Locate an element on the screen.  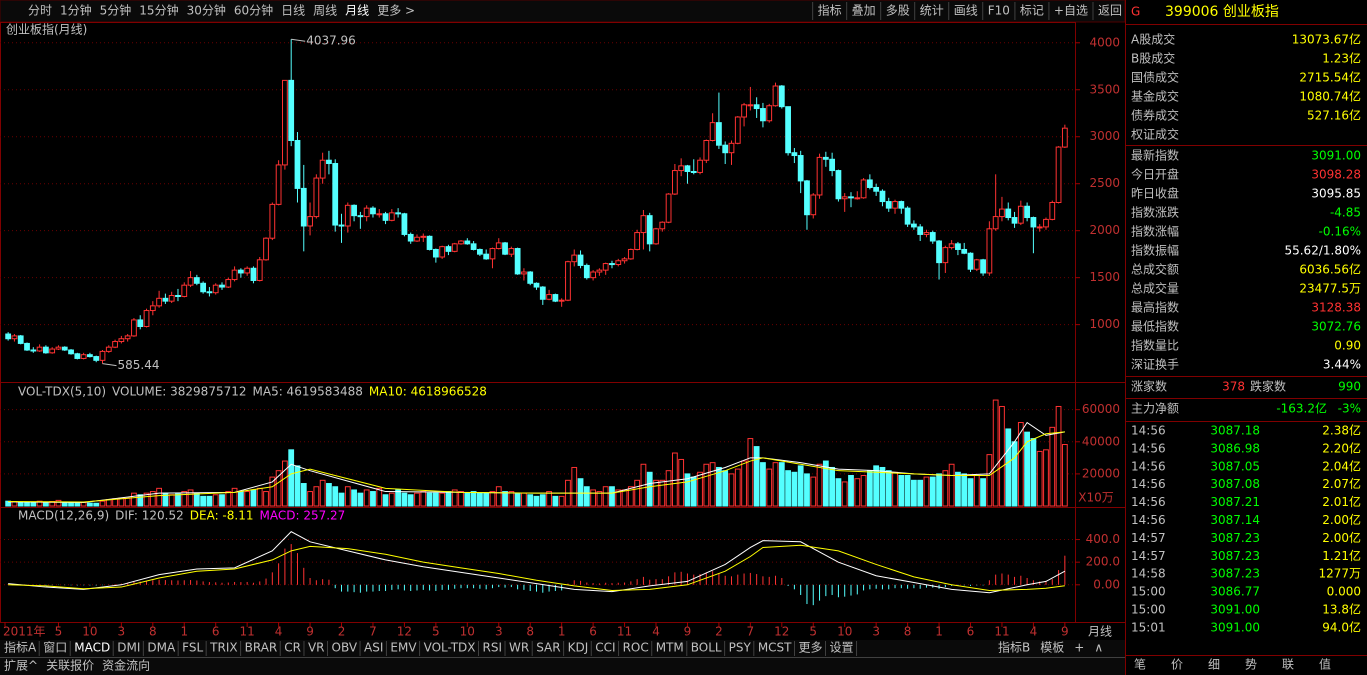
x-tick-label: 9 is located at coordinates (688, 632).